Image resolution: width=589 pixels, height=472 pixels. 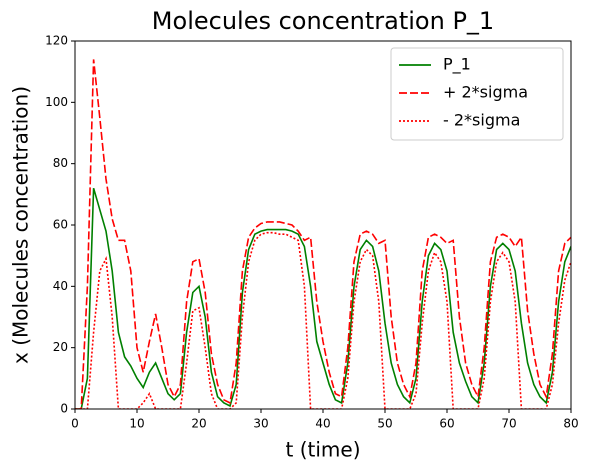 What do you see at coordinates (322, 424) in the screenshot?
I see `x-tick-label: 40` at bounding box center [322, 424].